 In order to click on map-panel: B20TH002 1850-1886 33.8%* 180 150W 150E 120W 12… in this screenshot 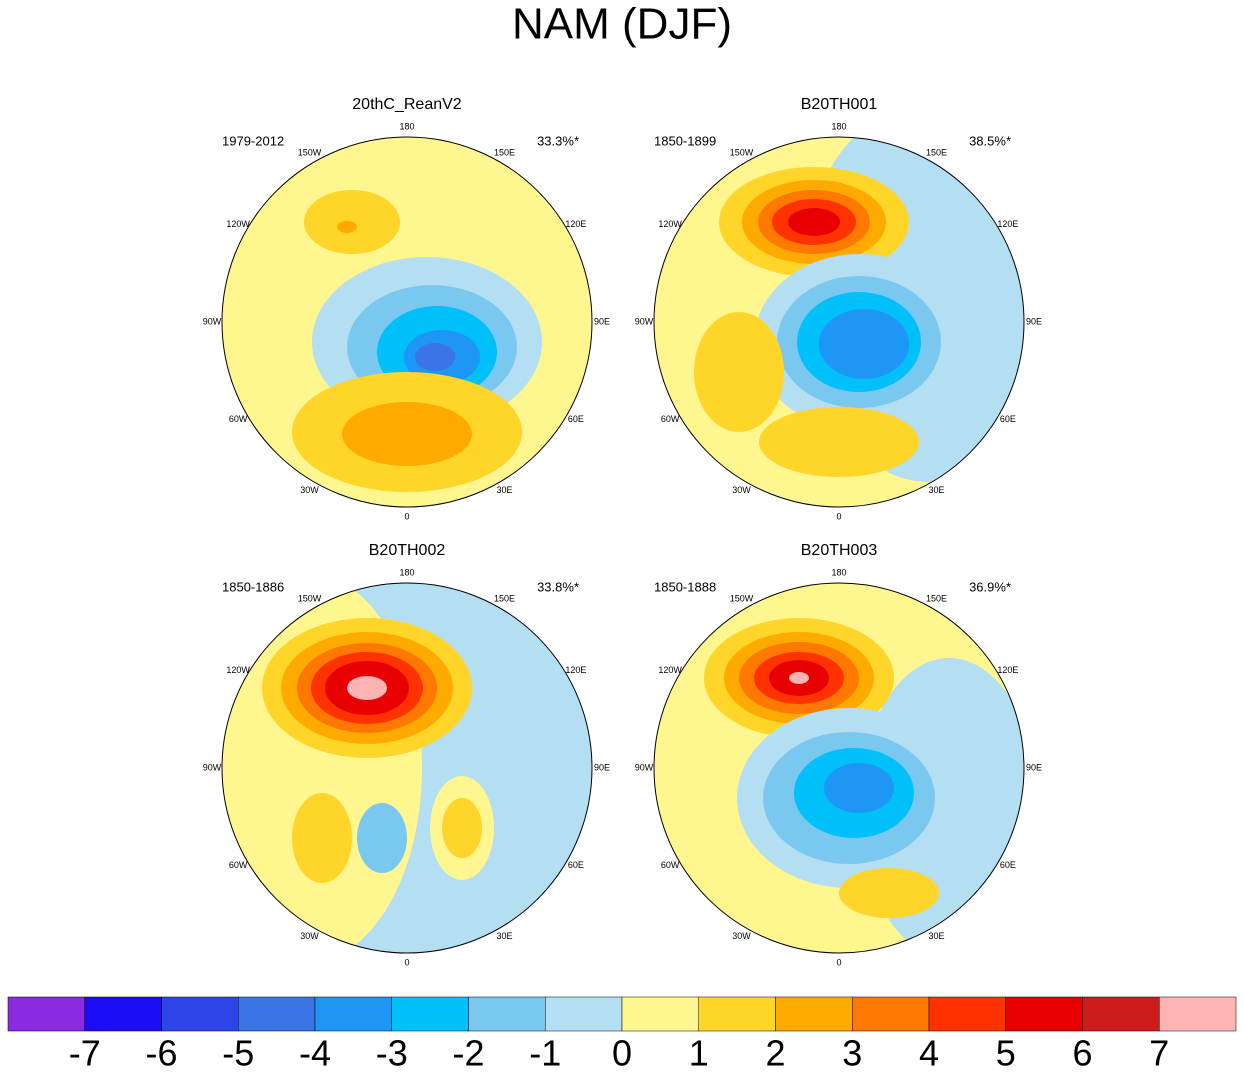, I will do `click(406, 754)`.